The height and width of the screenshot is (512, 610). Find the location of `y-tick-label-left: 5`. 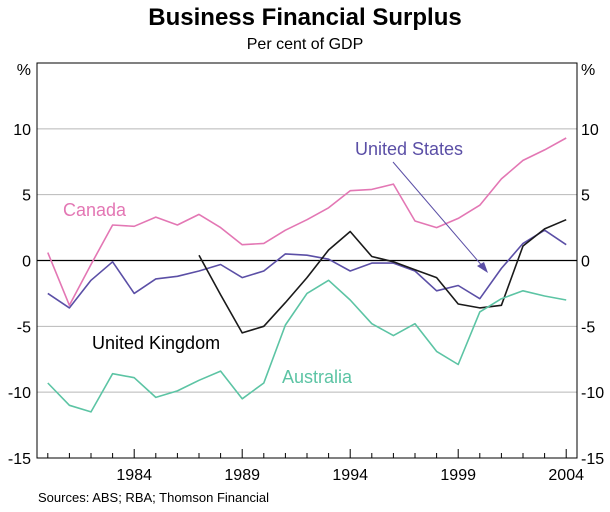

y-tick-label-left: 5 is located at coordinates (26, 196).